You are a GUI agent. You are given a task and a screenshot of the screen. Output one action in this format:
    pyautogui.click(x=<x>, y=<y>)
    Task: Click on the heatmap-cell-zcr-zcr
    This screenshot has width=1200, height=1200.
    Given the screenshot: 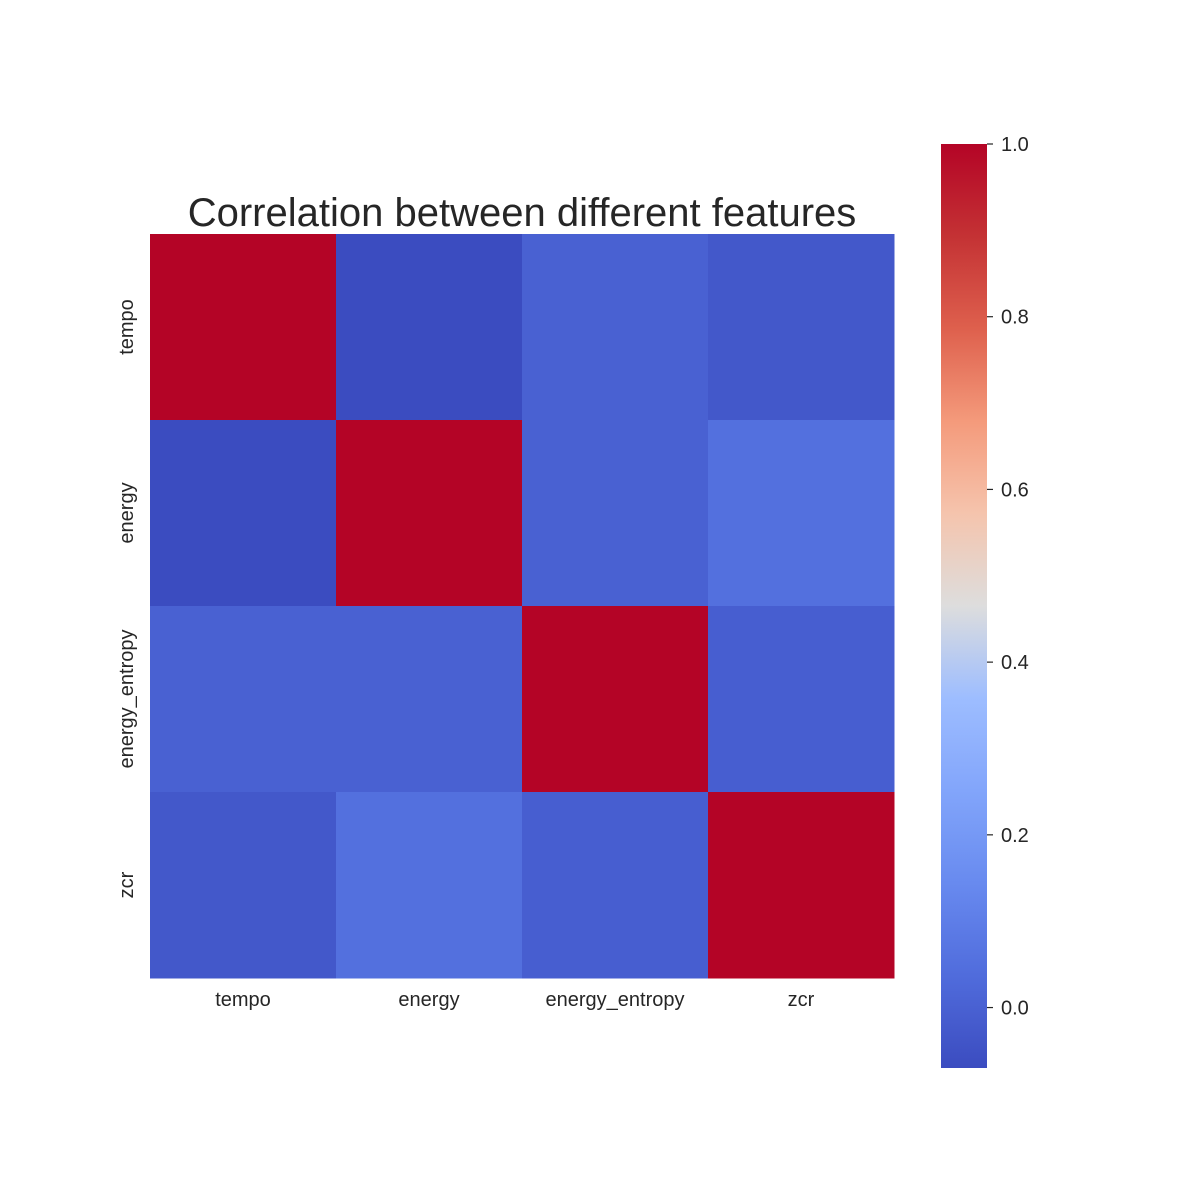 What is the action you would take?
    pyautogui.click(x=801, y=885)
    